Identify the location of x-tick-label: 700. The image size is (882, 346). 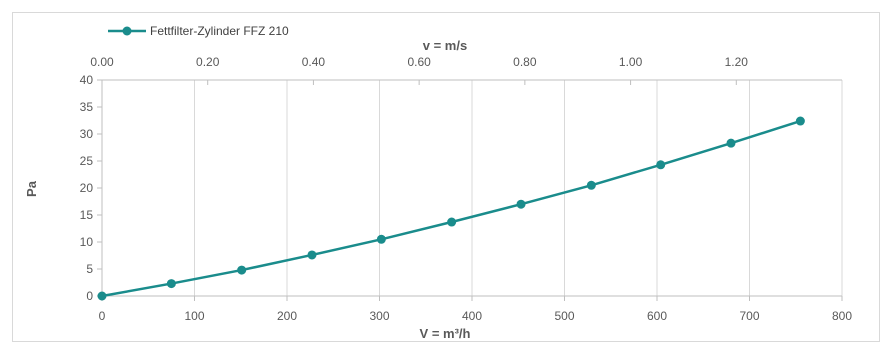
(749, 316).